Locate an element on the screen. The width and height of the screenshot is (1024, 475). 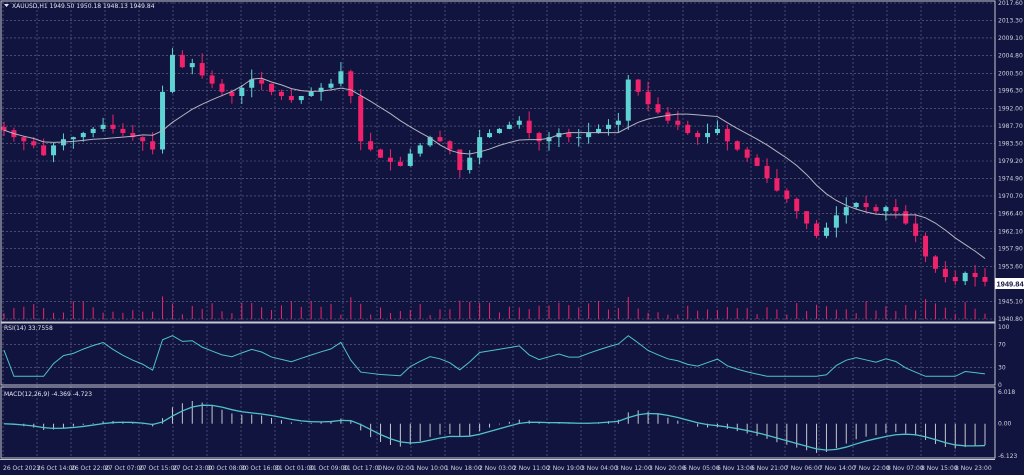
time-axis-label: 26 Oct 22:00 is located at coordinates (90, 468).